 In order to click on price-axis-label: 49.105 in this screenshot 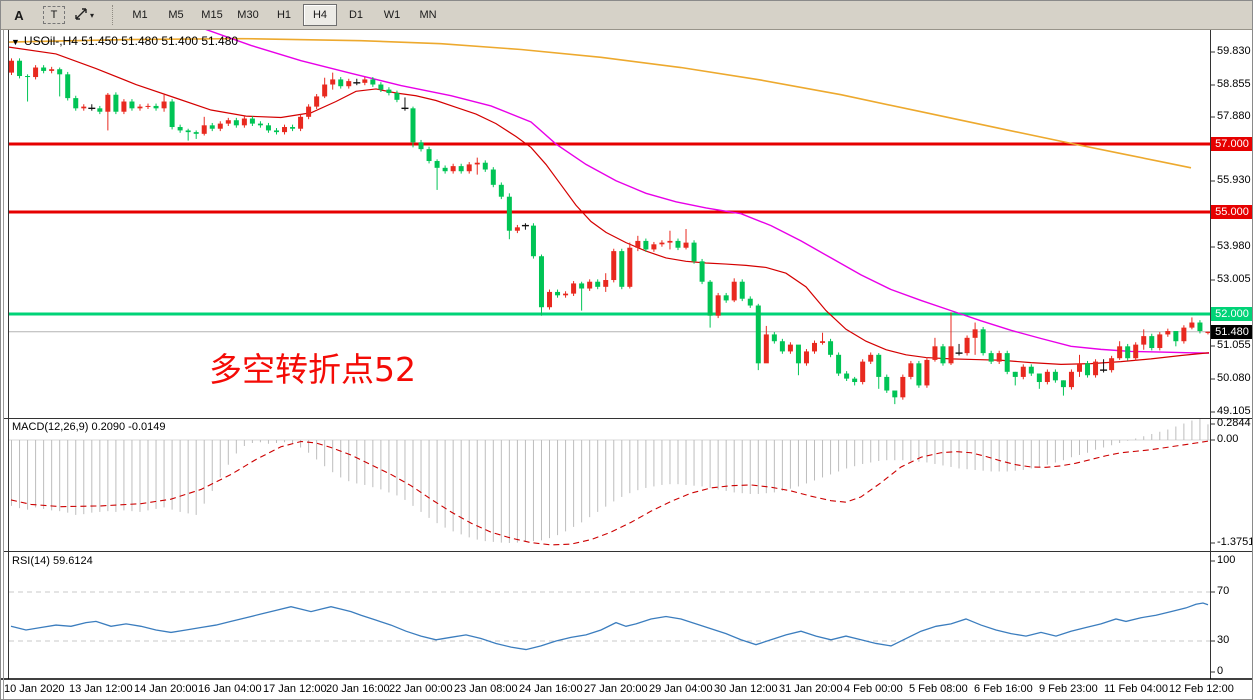, I will do `click(1234, 411)`.